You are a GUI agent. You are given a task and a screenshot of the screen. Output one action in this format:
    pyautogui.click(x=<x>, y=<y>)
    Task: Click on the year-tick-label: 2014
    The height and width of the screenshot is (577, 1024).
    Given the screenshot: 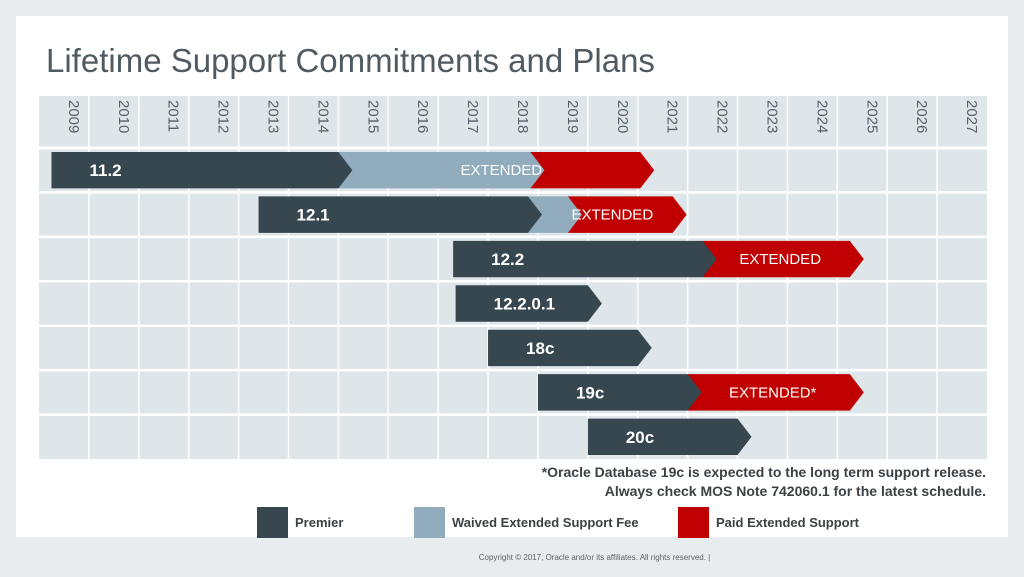 What is the action you would take?
    pyautogui.click(x=322, y=116)
    